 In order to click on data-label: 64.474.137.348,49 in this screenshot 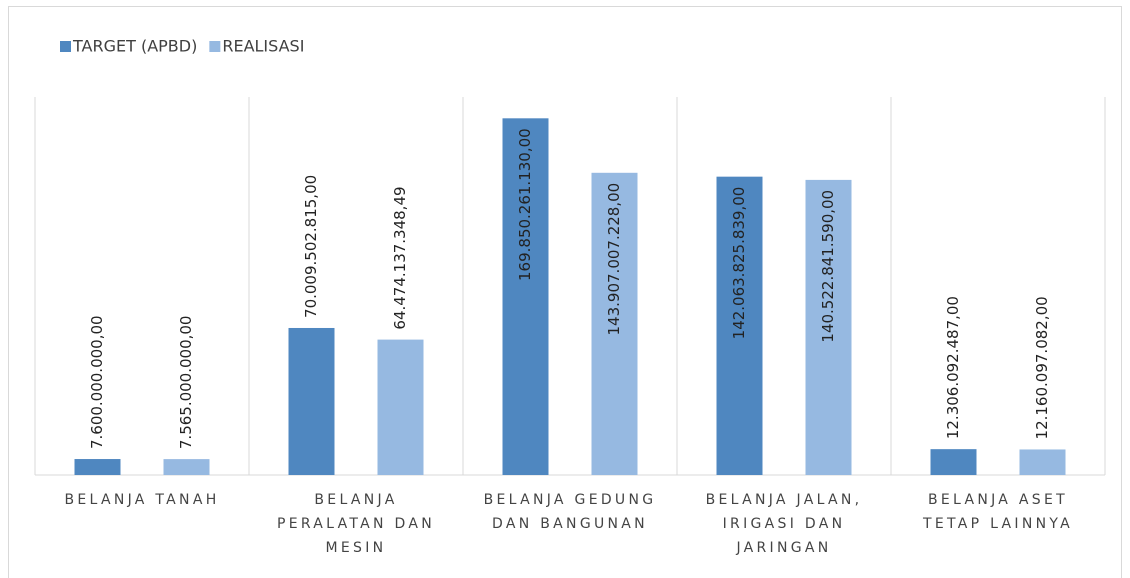, I will do `click(400, 257)`.